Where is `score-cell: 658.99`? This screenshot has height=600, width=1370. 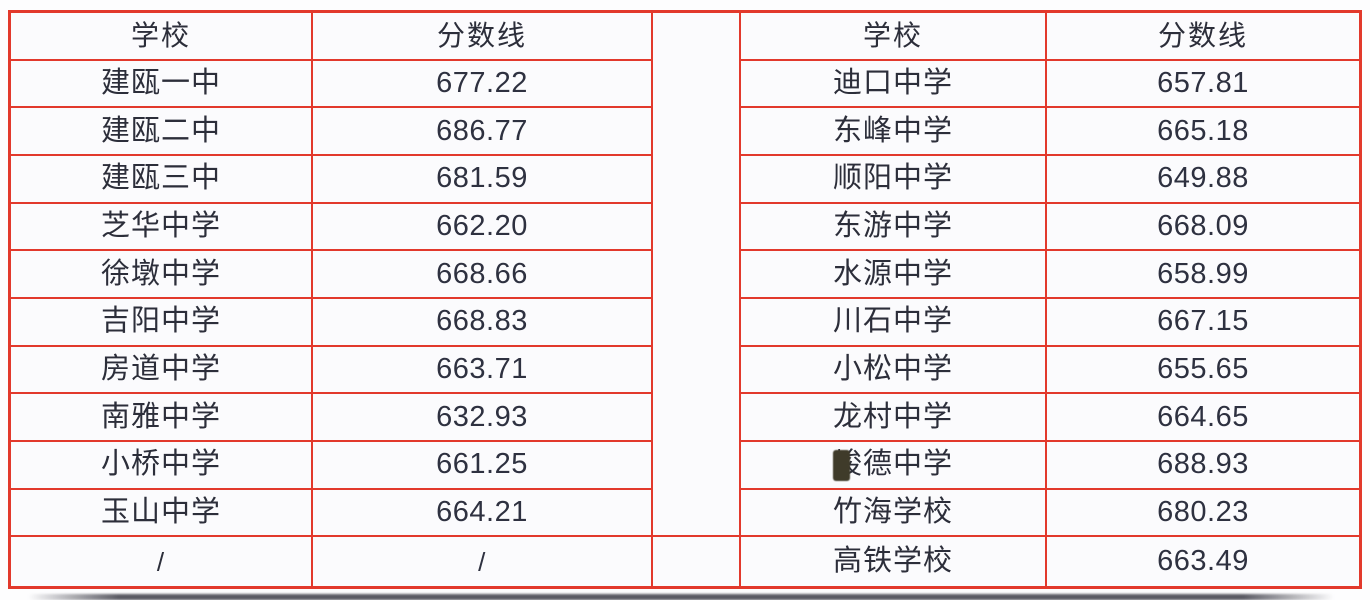
score-cell: 658.99 is located at coordinates (1203, 274).